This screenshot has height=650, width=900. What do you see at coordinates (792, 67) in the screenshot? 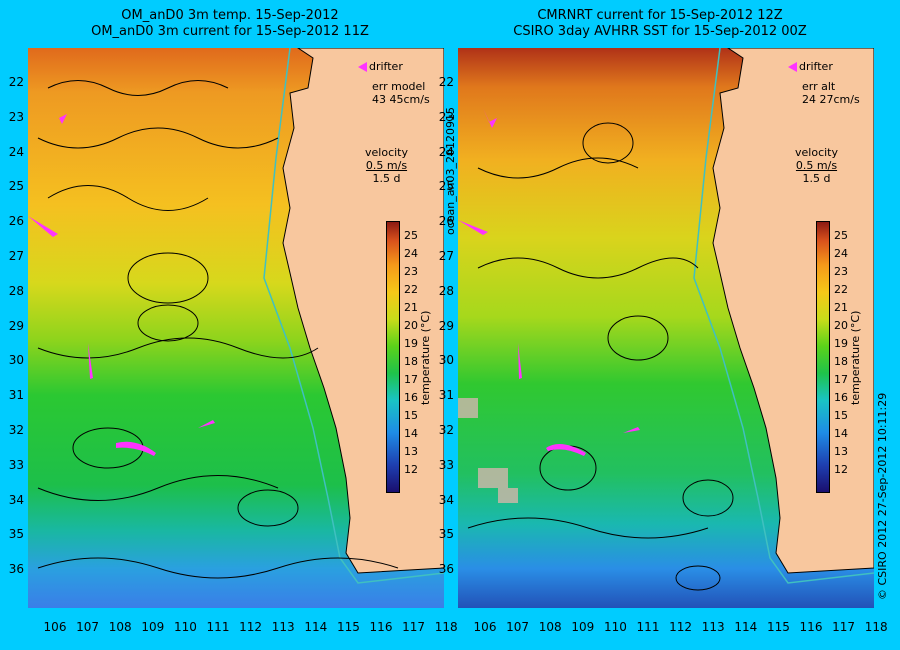
I see `drifter-marker-icon` at bounding box center [792, 67].